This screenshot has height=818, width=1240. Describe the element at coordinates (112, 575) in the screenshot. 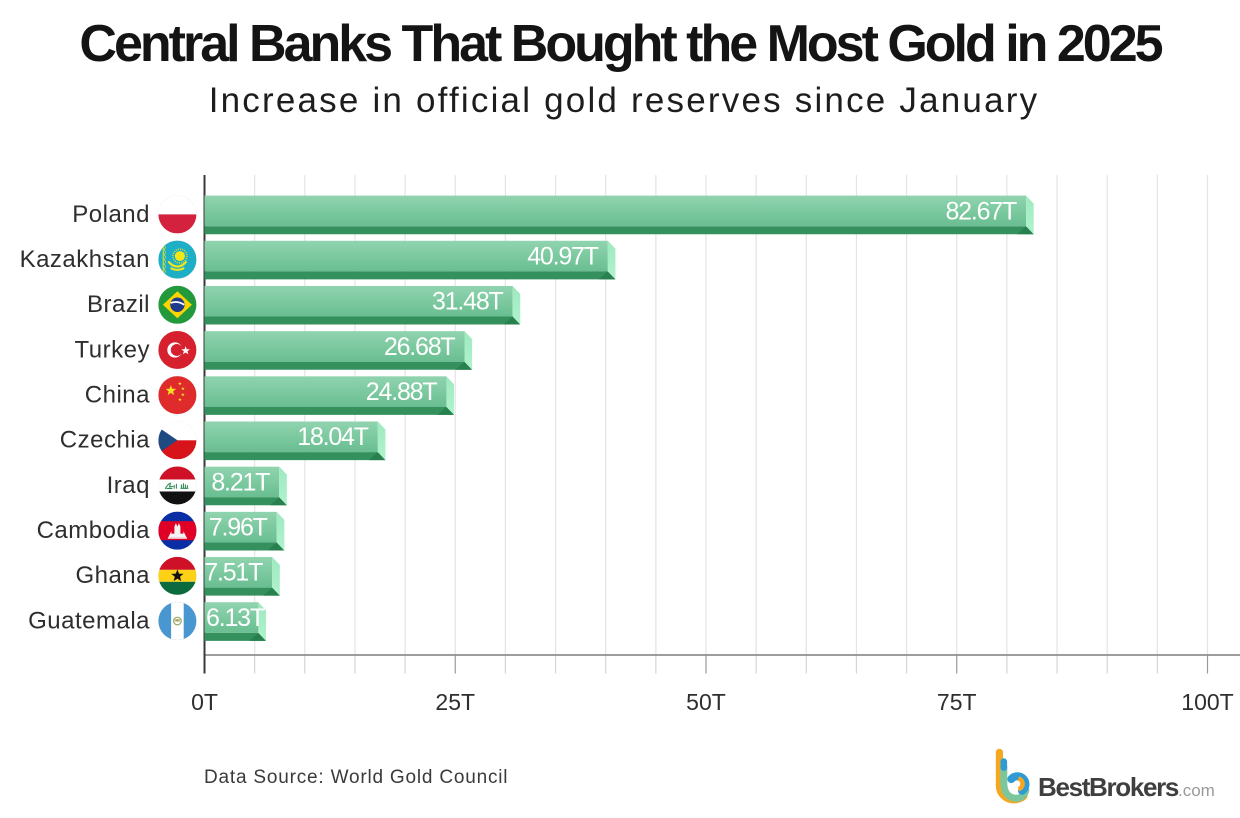

I see `svg-text: Ghana` at that location.